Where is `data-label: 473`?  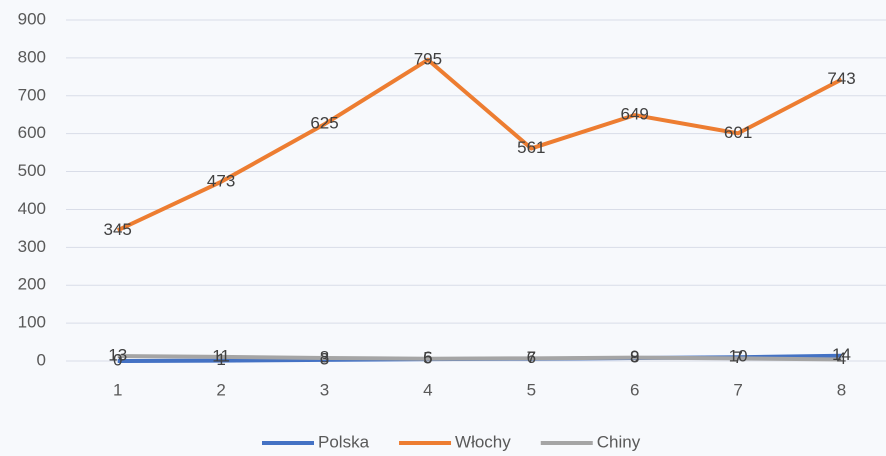
data-label: 473 is located at coordinates (221, 180).